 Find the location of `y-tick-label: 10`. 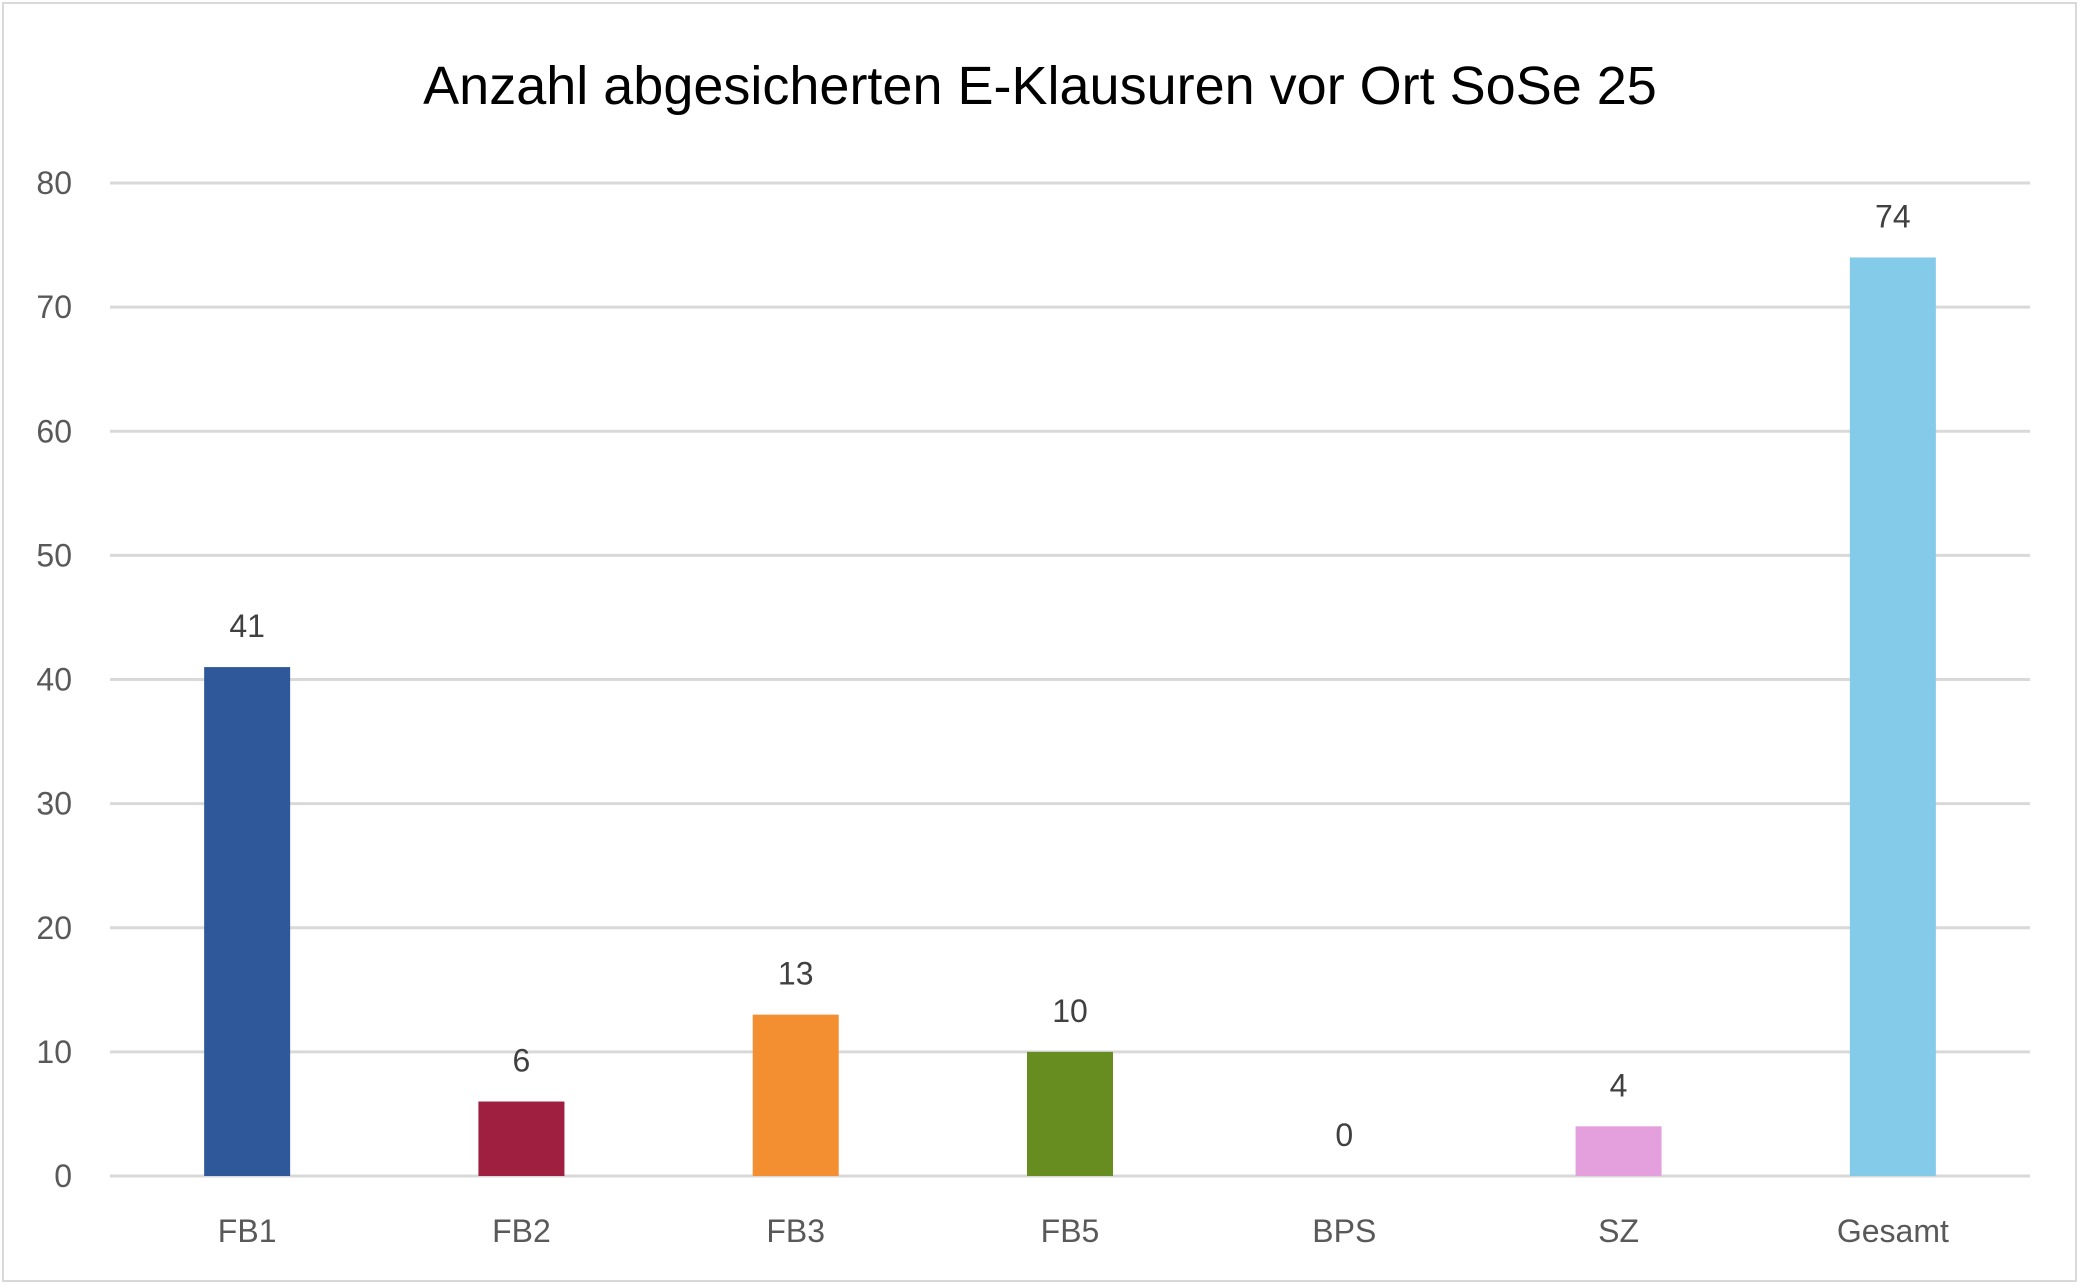

y-tick-label: 10 is located at coordinates (54, 1052).